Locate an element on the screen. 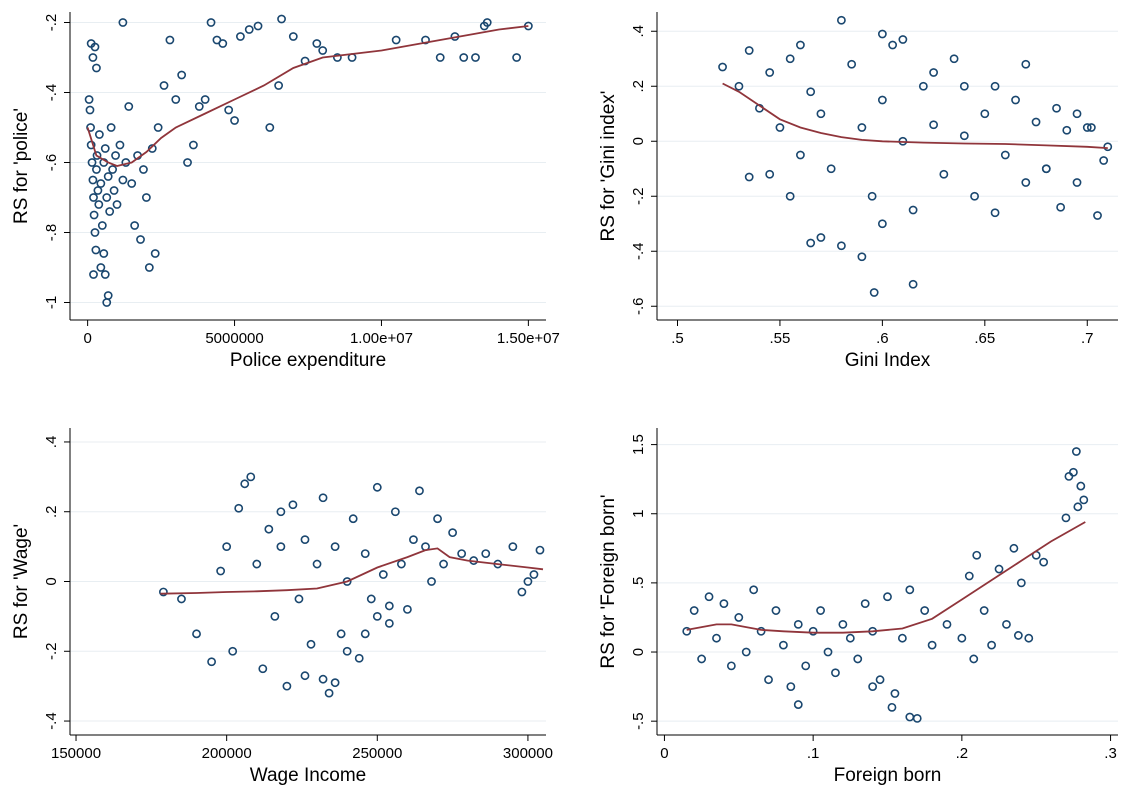 Image resolution: width=1127 pixels, height=798 pixels. x-tick-label: .3 is located at coordinates (1110, 753).